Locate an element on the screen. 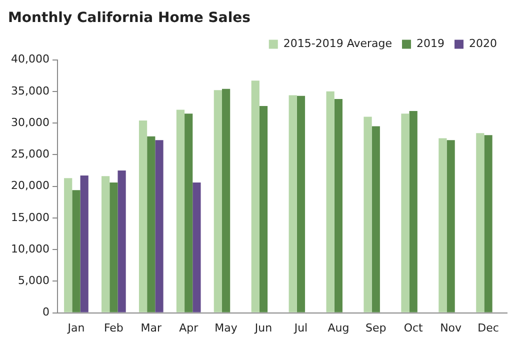 The width and height of the screenshot is (525, 358). x-tick-label: Oct is located at coordinates (414, 327).